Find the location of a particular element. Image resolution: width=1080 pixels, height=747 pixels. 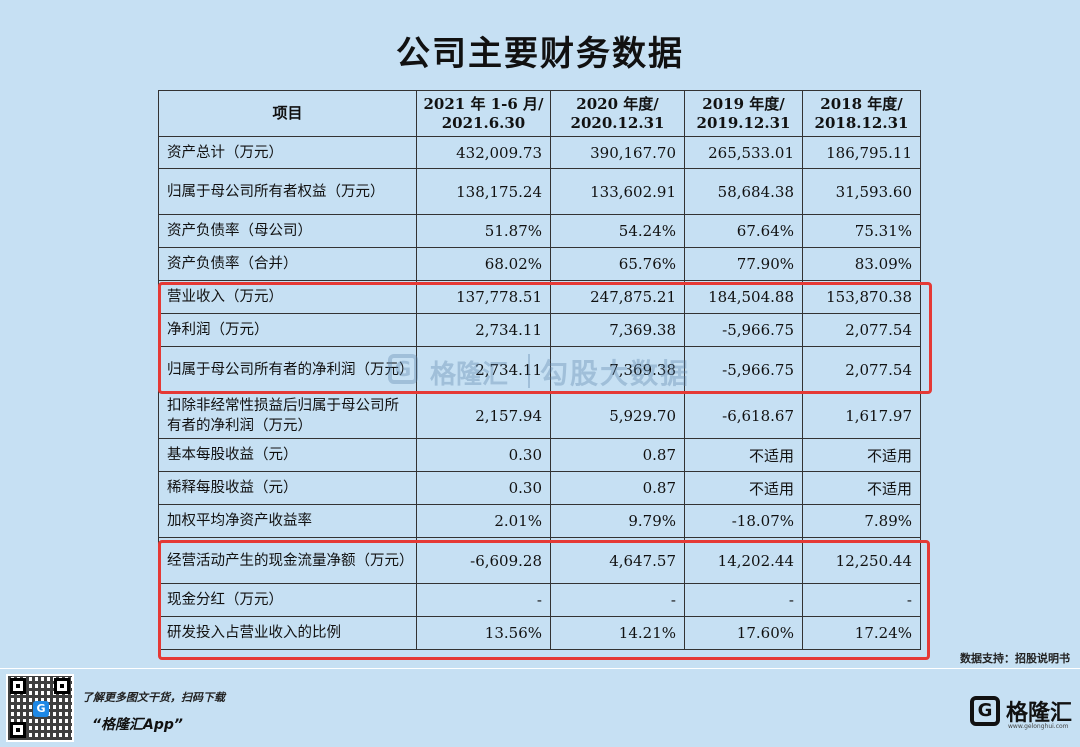

table-row: 净利润（万元） 2,734.11 7,369.38 -5,966.75 2,077.54 is located at coordinates (539, 330).